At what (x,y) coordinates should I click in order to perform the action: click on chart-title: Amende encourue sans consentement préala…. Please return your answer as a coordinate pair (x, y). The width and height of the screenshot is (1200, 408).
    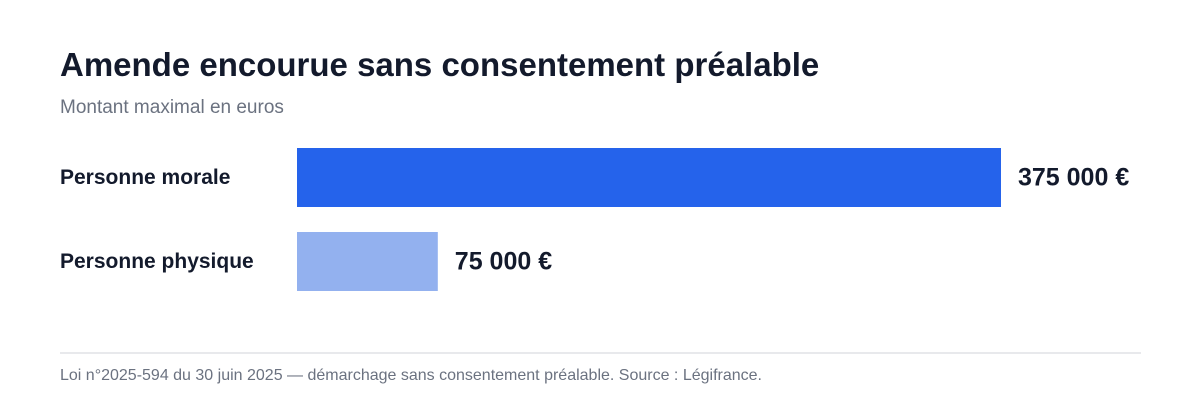
    Looking at the image, I should click on (440, 64).